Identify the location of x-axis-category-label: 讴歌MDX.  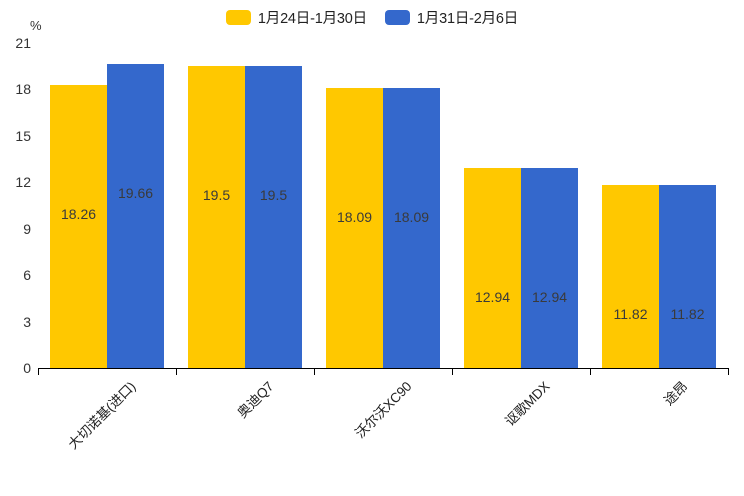
(527, 404).